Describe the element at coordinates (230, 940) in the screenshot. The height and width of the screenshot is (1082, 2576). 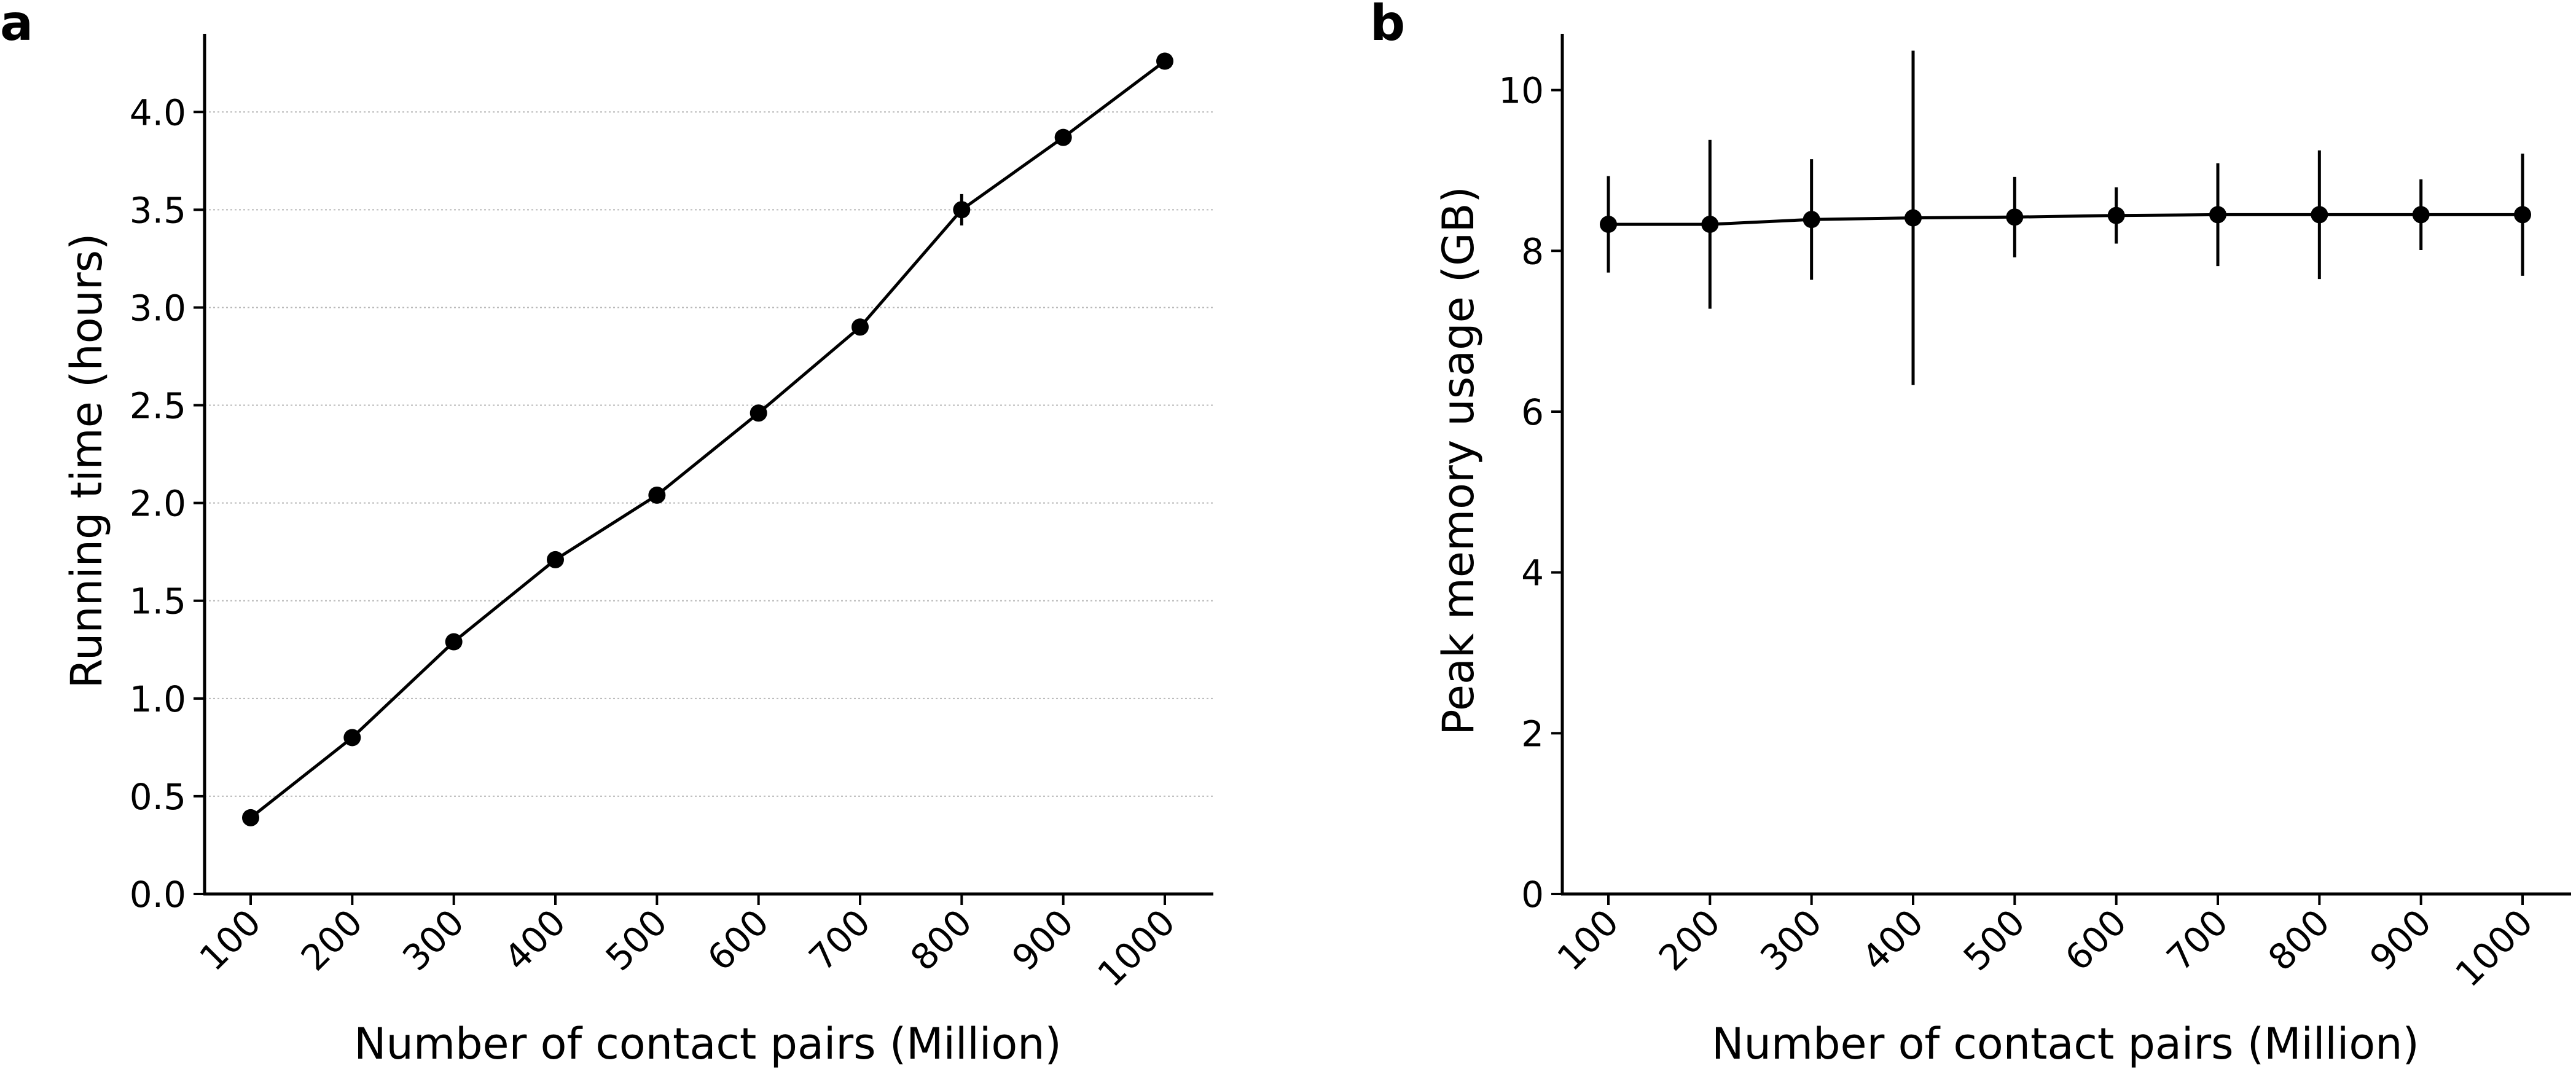
I see `panel-a-x-tick-label: 100` at that location.